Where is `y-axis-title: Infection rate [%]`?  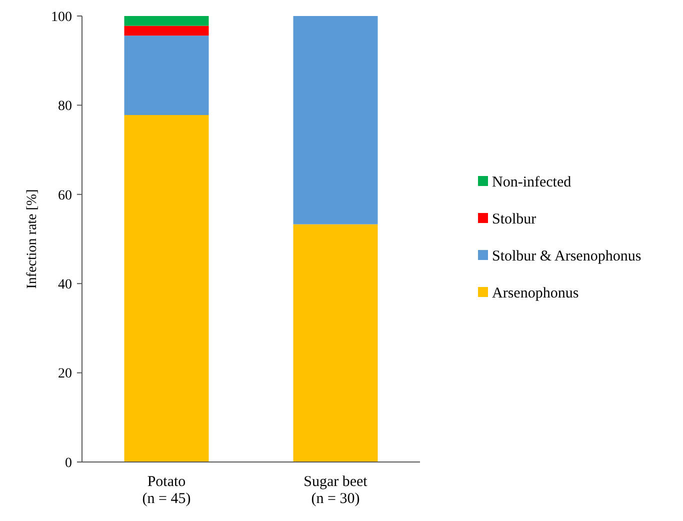 y-axis-title: Infection rate [%] is located at coordinates (32, 239).